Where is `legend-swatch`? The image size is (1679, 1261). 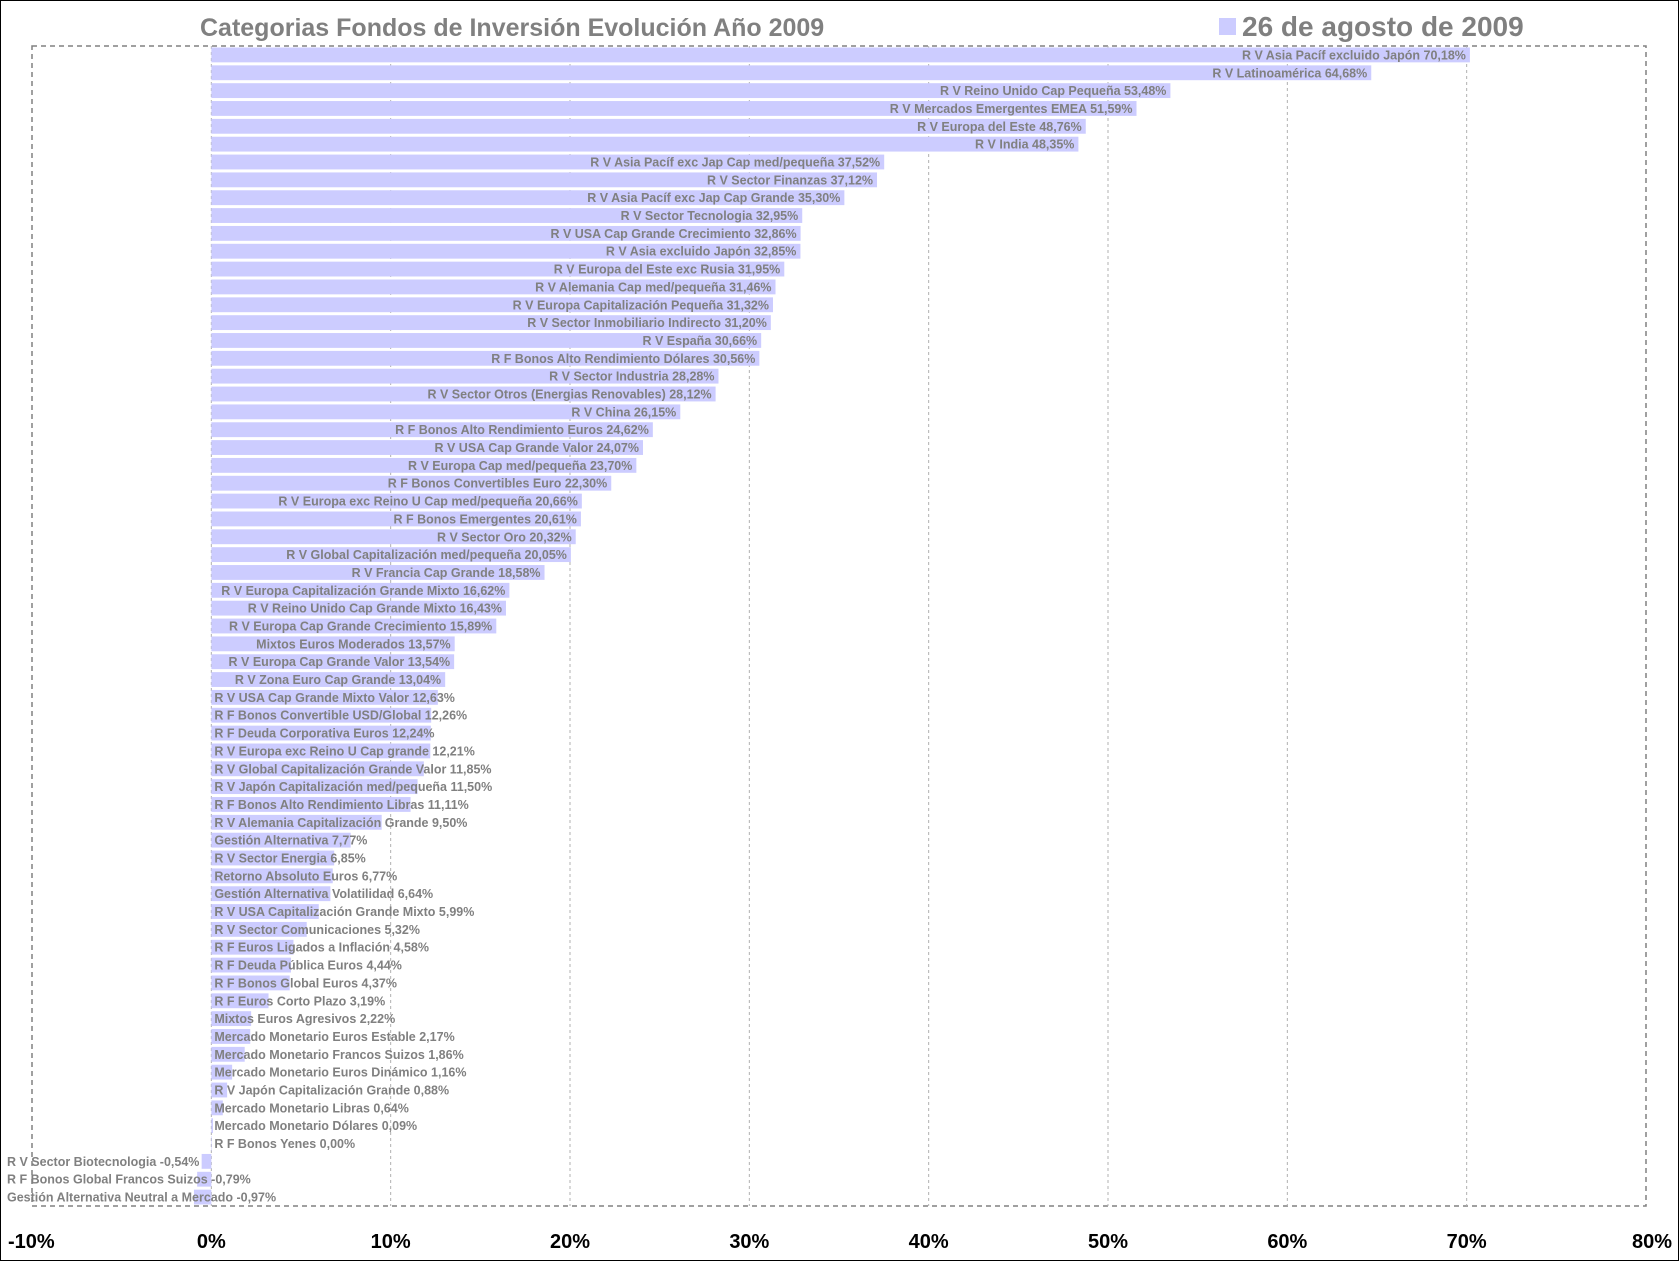 legend-swatch is located at coordinates (1227, 26).